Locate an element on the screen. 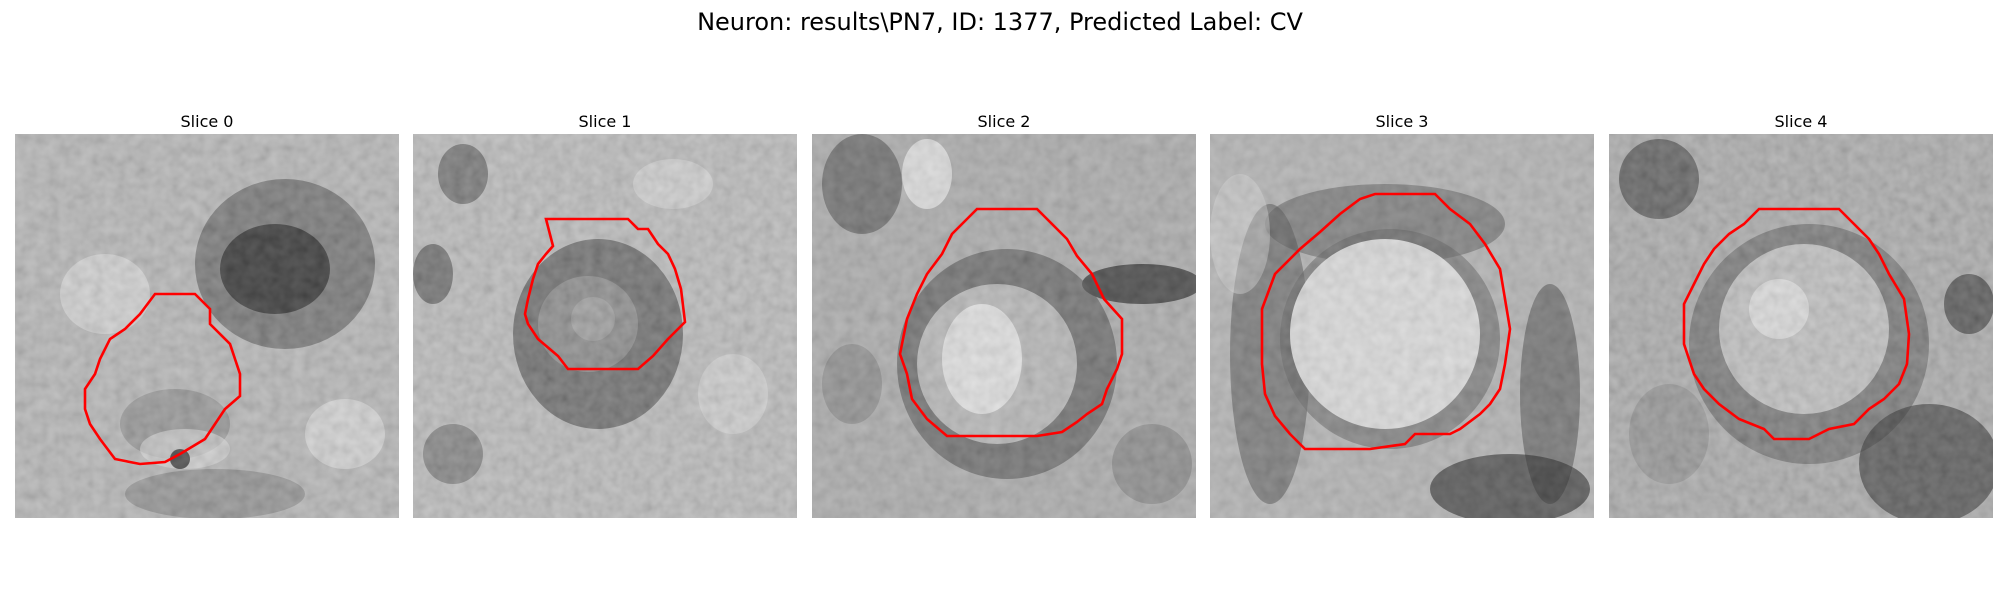  slice-title-4: Slice 4 is located at coordinates (1801, 121).